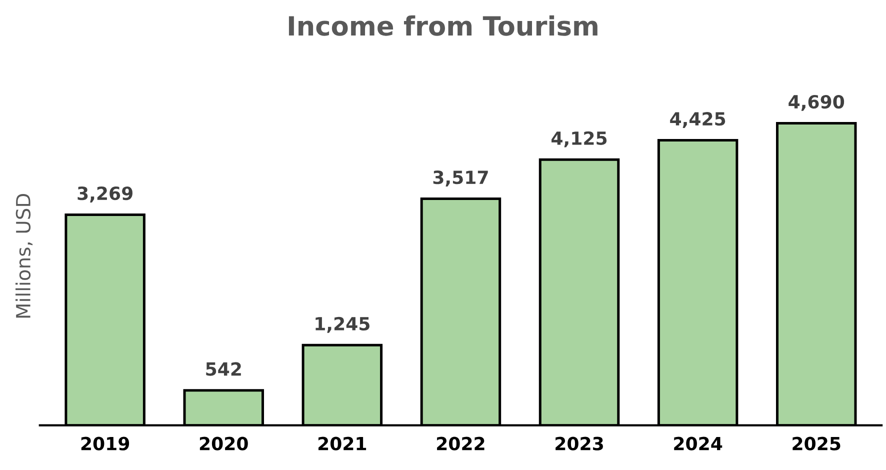 This screenshot has height=470, width=886. I want to click on data-label: 542, so click(223, 369).